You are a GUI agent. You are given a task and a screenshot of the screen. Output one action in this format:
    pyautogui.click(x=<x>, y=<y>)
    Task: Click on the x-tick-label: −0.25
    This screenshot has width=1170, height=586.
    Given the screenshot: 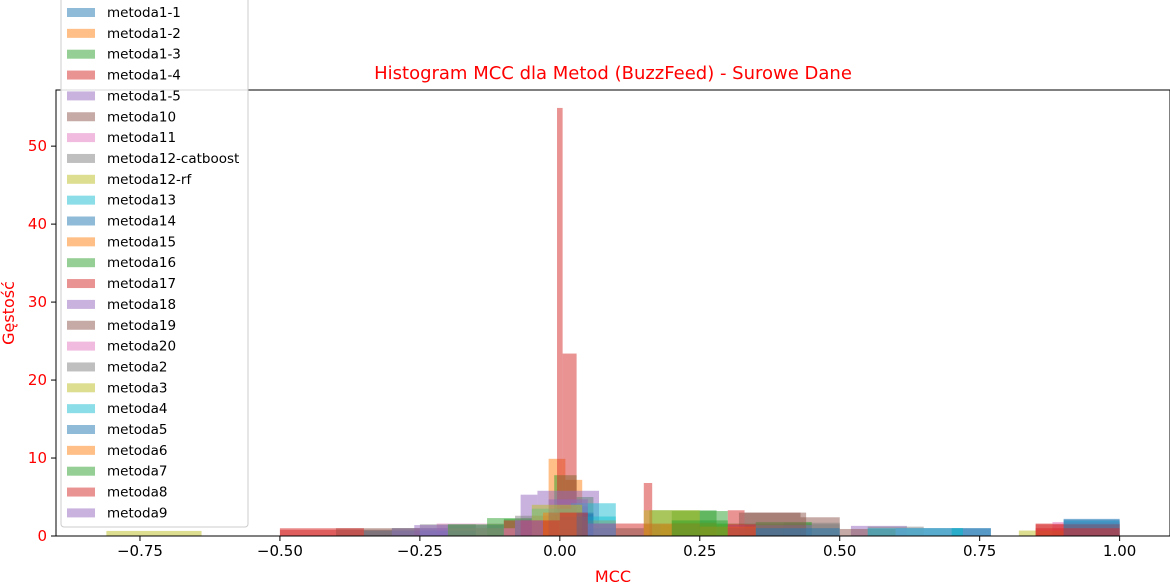 What is the action you would take?
    pyautogui.click(x=420, y=551)
    